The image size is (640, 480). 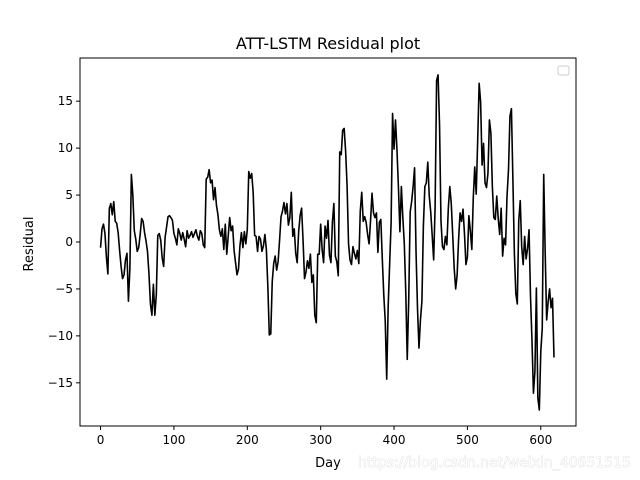 What do you see at coordinates (563, 70) in the screenshot?
I see `legend-box` at bounding box center [563, 70].